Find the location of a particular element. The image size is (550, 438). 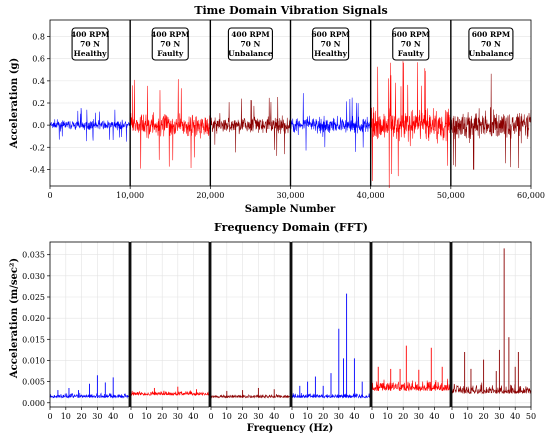

frequency-domain-x-label: Frequency (Hz) is located at coordinates (290, 428).